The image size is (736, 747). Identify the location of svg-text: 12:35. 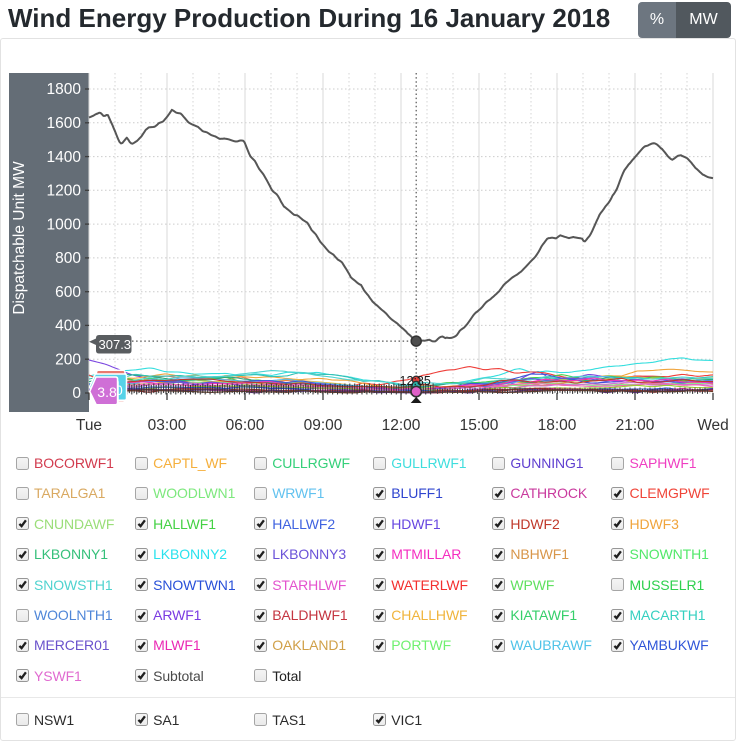
(415, 381).